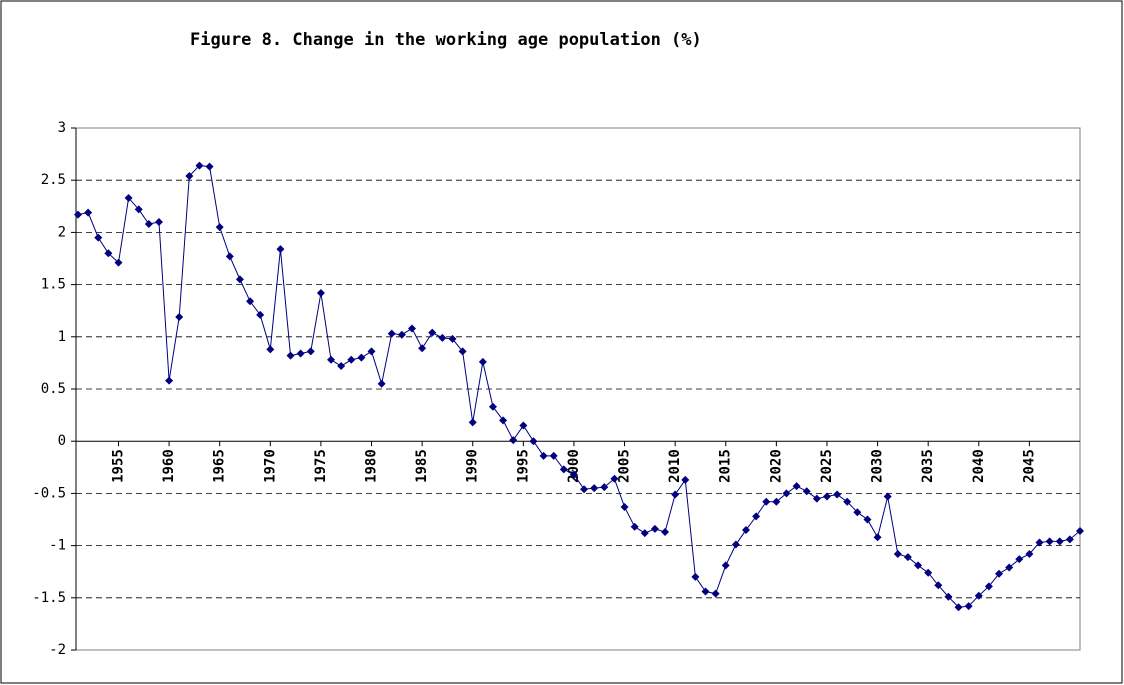  I want to click on x-tick-label: 2005, so click(625, 466).